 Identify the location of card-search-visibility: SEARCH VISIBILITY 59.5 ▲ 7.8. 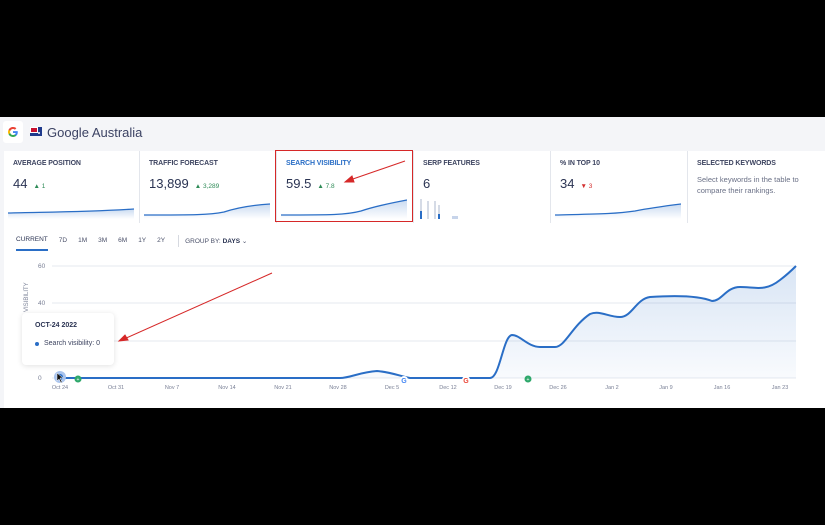
(345, 187).